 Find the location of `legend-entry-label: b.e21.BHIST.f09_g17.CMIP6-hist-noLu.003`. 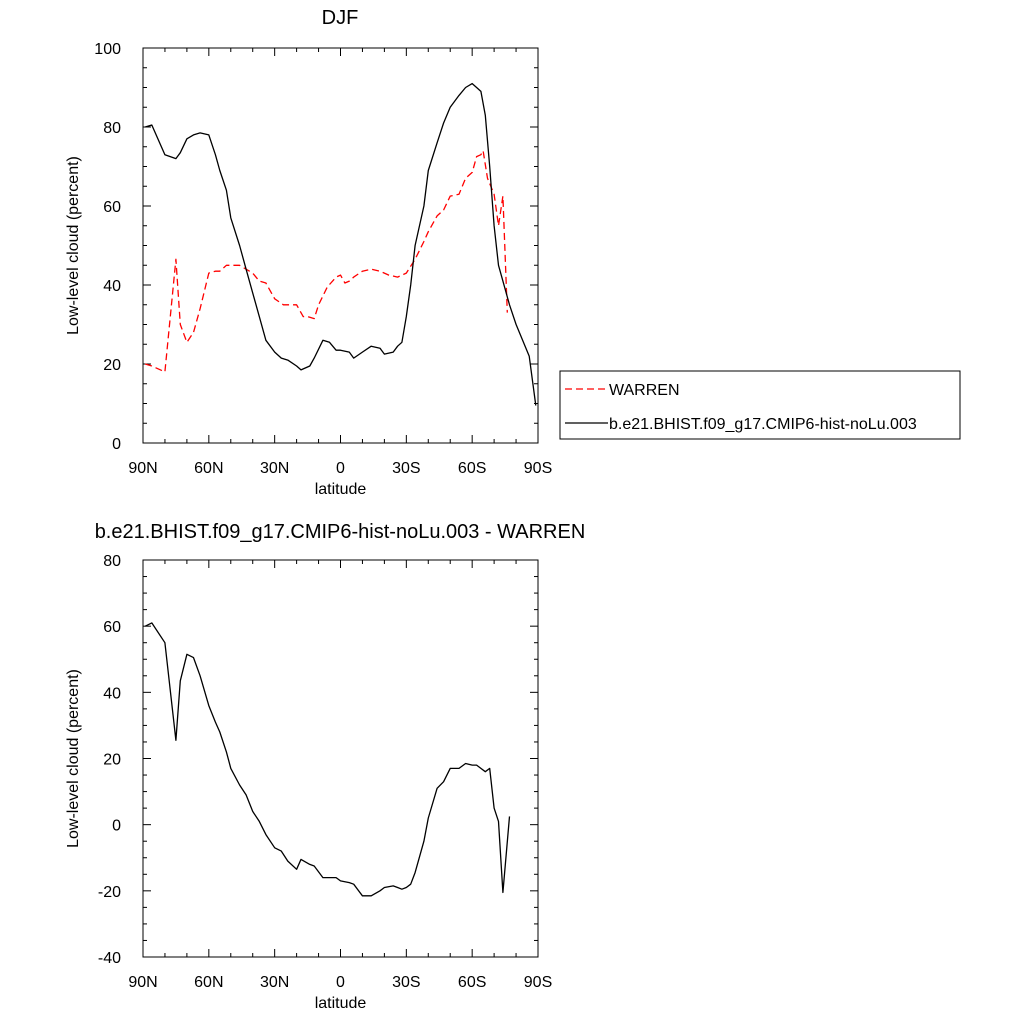

legend-entry-label: b.e21.BHIST.f09_g17.CMIP6-hist-noLu.003 is located at coordinates (763, 424).